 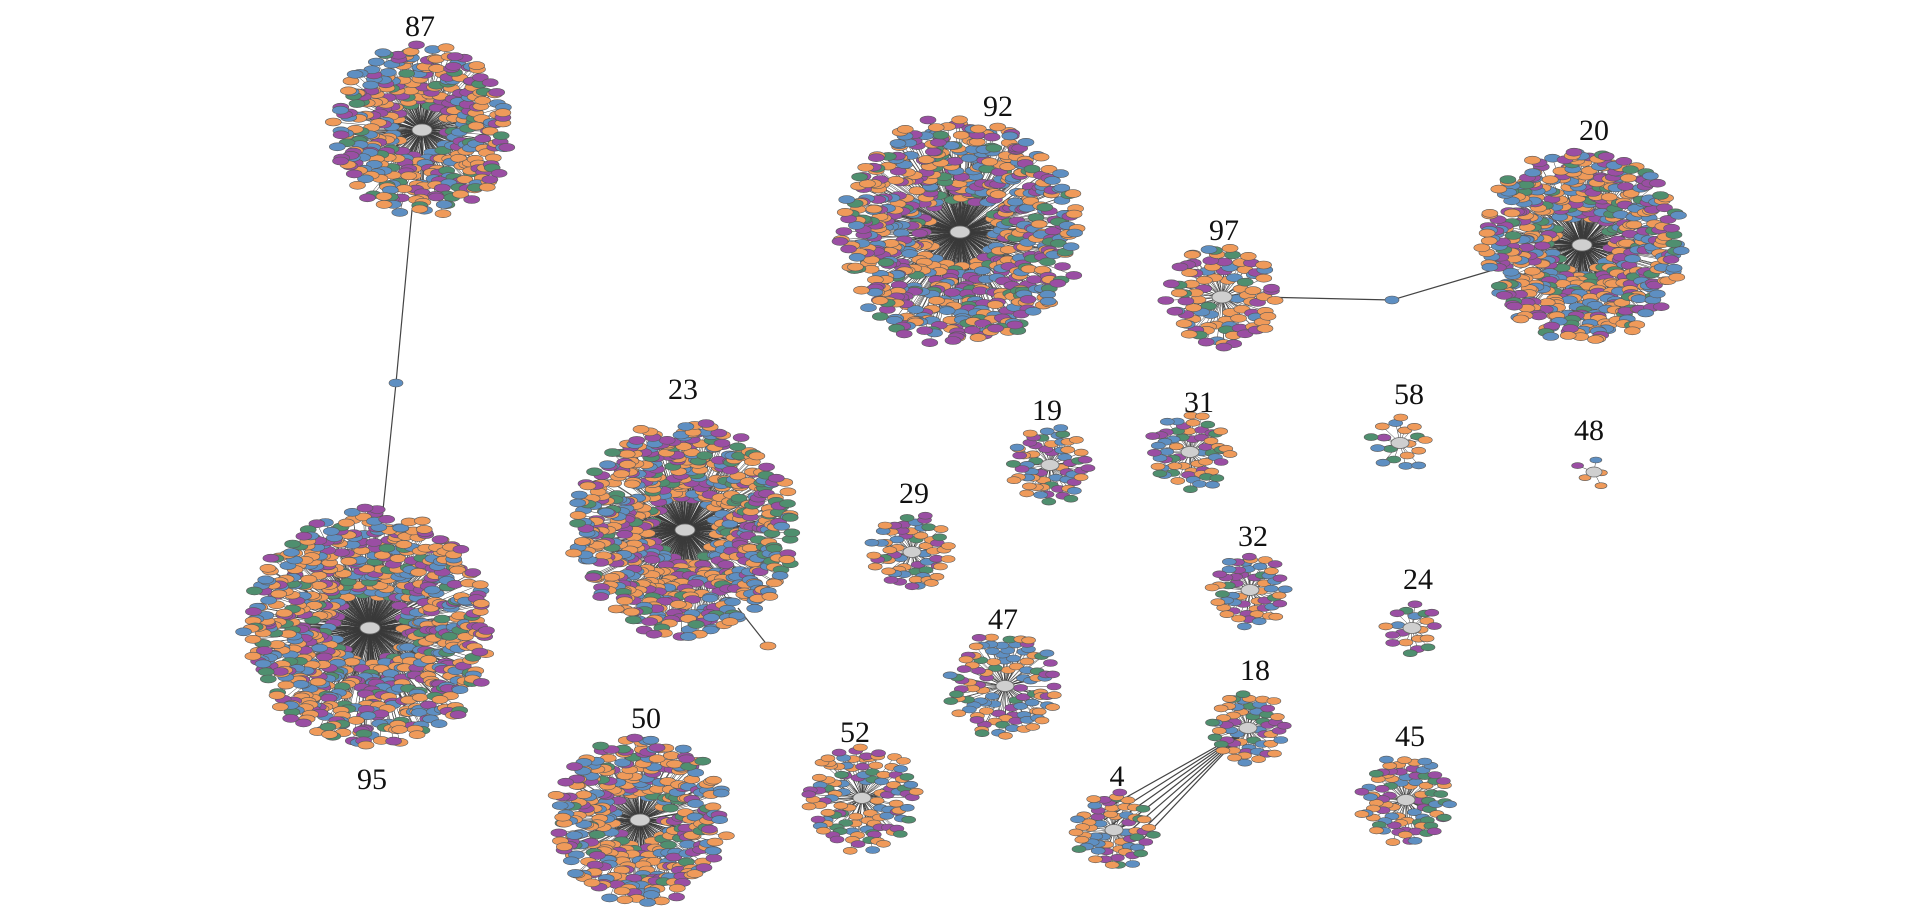 I want to click on cluster-20-hub-node, so click(x=1582, y=245).